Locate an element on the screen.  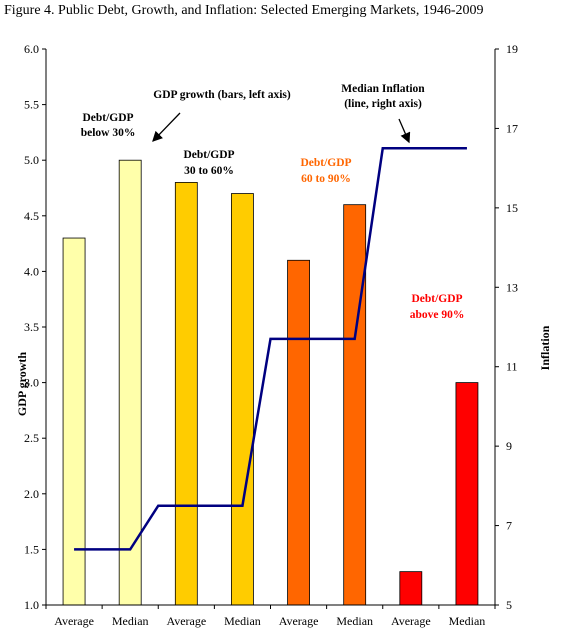
left-tick-label-1: 1.5 is located at coordinates (31, 549).